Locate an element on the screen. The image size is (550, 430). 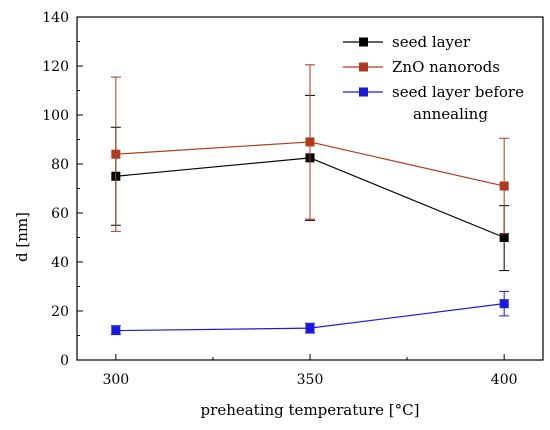
y-tick-label-1: 20 is located at coordinates (60, 312).